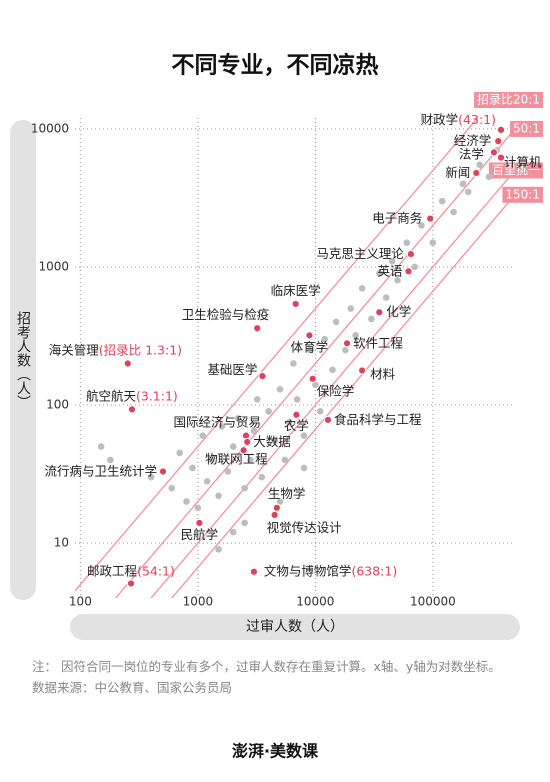 Image resolution: width=550 pixels, height=782 pixels. I want to click on point-name: 邮政工程, so click(112, 570).